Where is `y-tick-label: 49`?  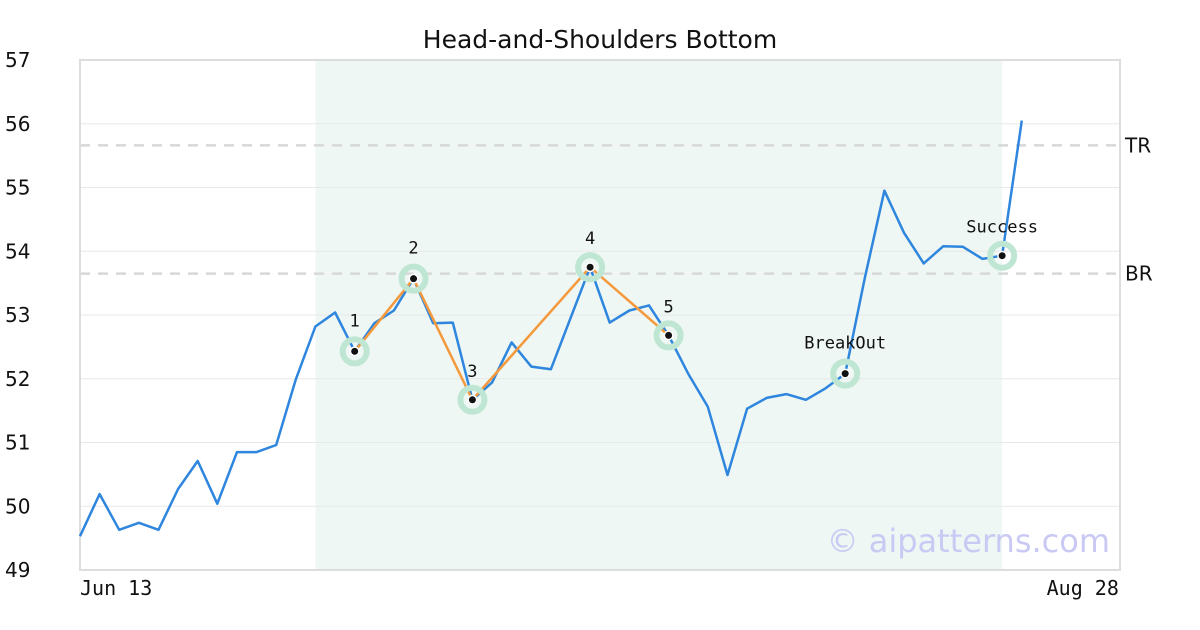 y-tick-label: 49 is located at coordinates (17, 570).